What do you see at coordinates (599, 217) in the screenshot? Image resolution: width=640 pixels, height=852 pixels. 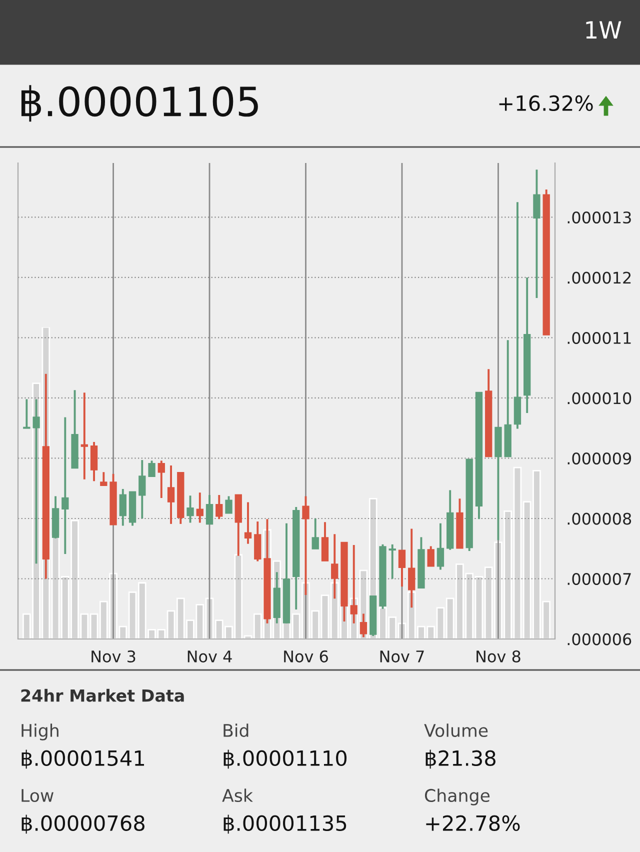 I see `y-tick-label: .000013` at bounding box center [599, 217].